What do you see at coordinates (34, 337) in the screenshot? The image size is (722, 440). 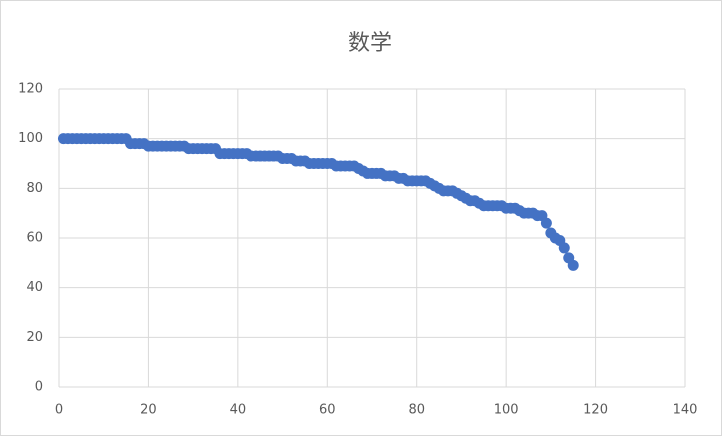 I see `y-tick-label: 20` at bounding box center [34, 337].